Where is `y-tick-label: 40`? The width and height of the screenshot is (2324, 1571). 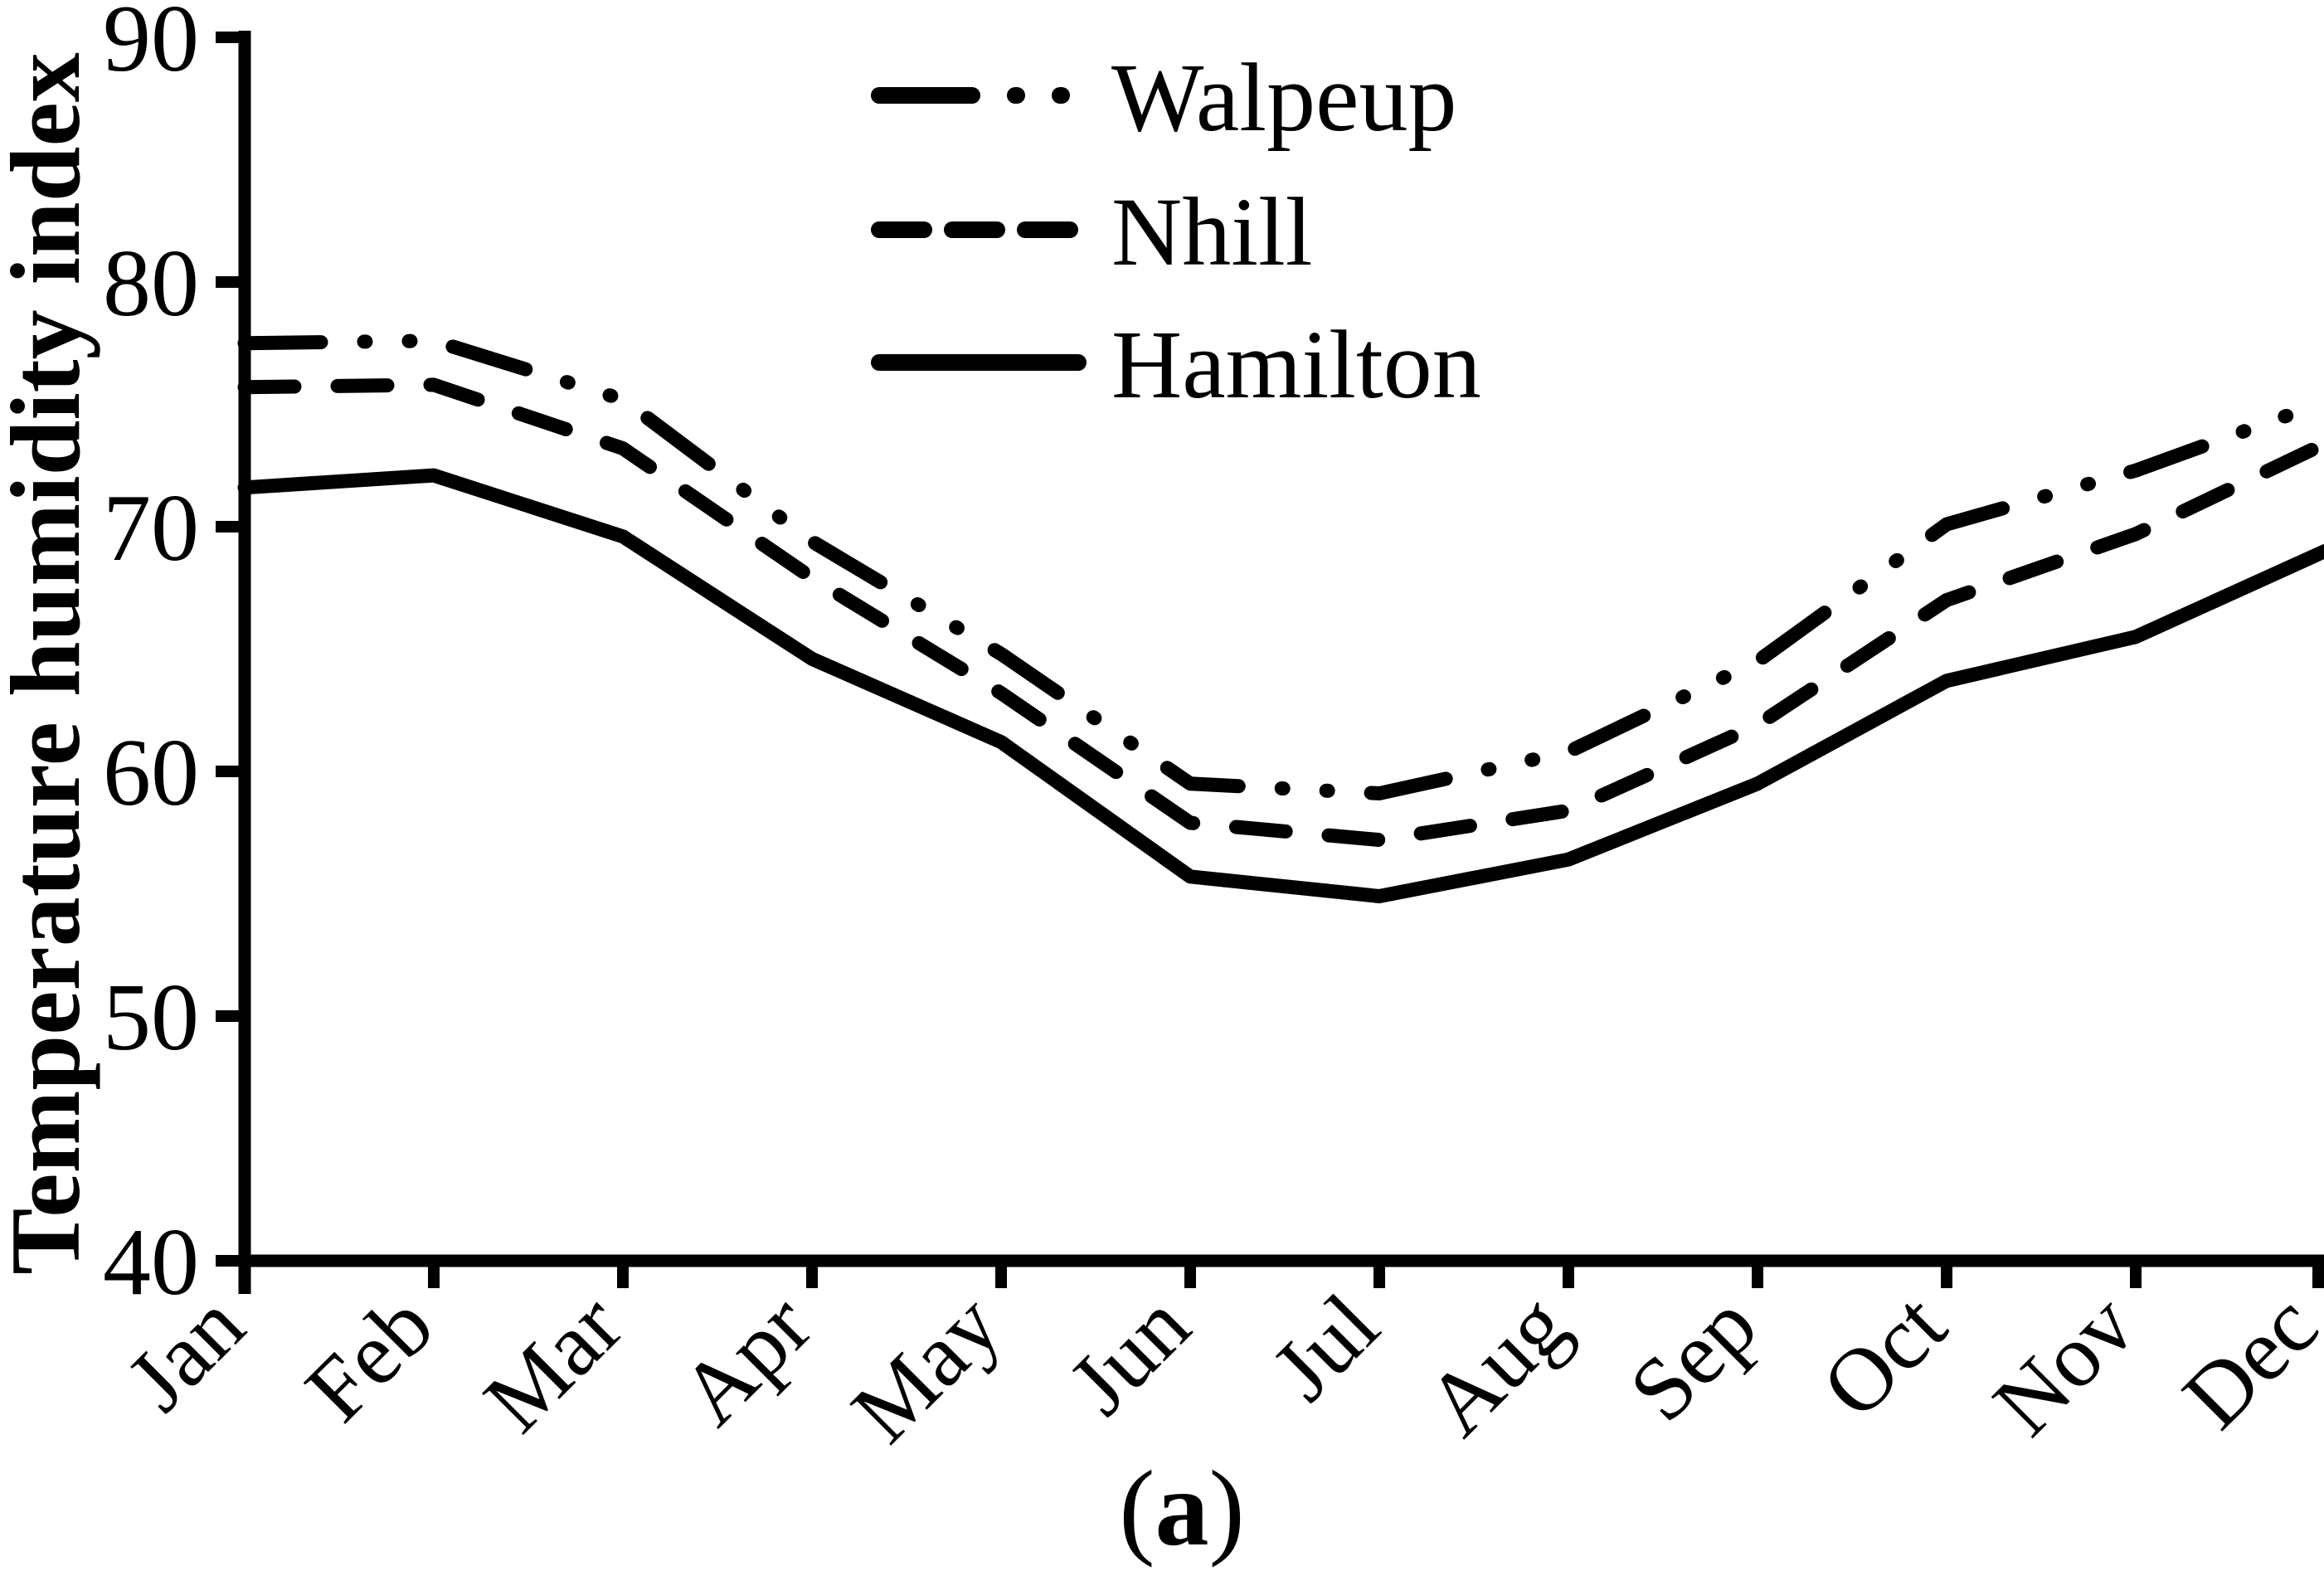 y-tick-label: 40 is located at coordinates (151, 1262).